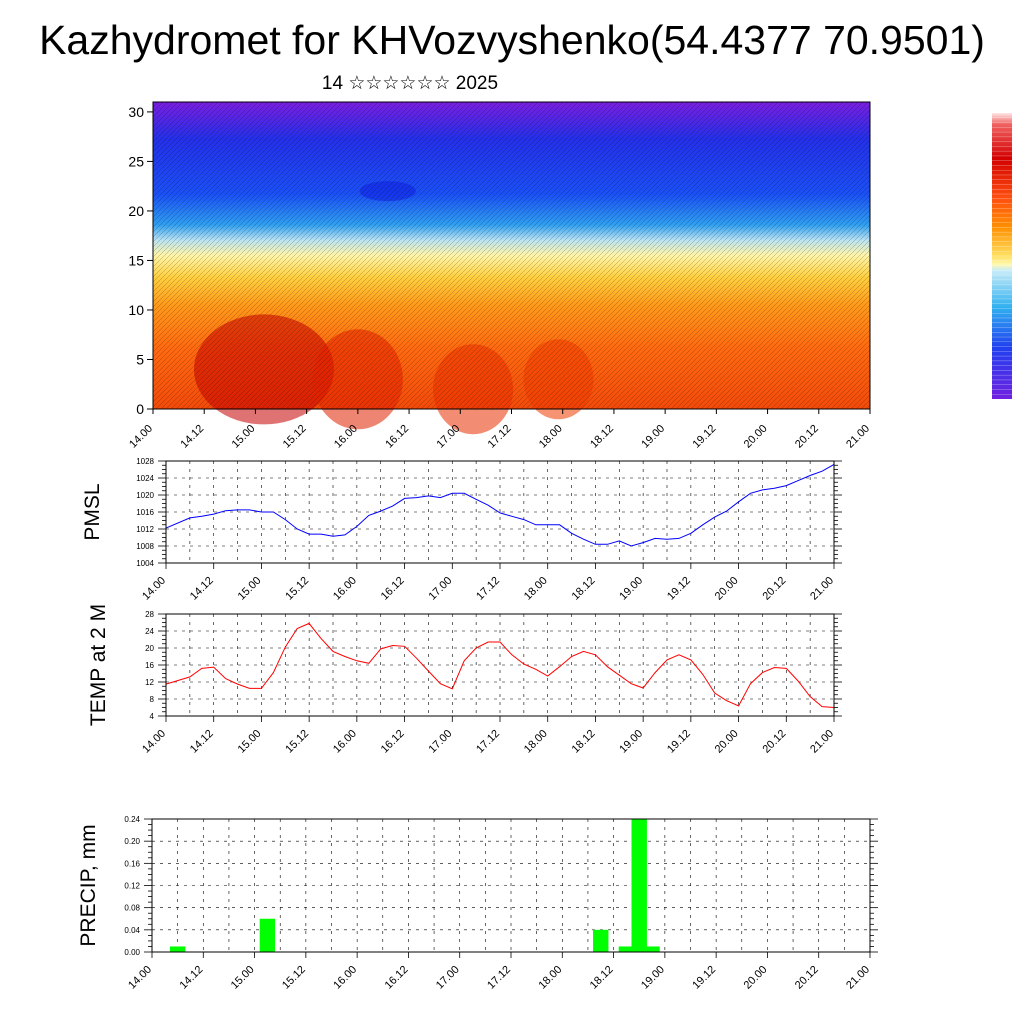 The image size is (1024, 1024). I want to click on pmsl-series-line, so click(500, 505).